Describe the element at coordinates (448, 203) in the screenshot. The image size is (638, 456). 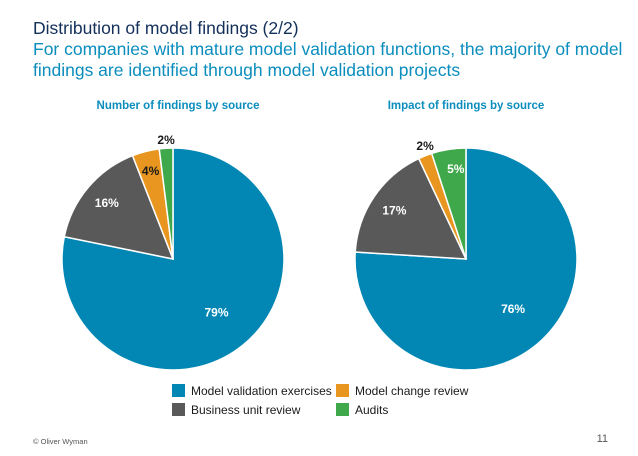
I see `pie-2-slice-audits` at that location.